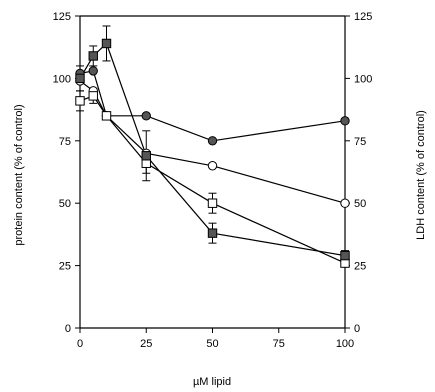 The height and width of the screenshot is (392, 435). I want to click on x-tick-label: 0, so click(80, 344).